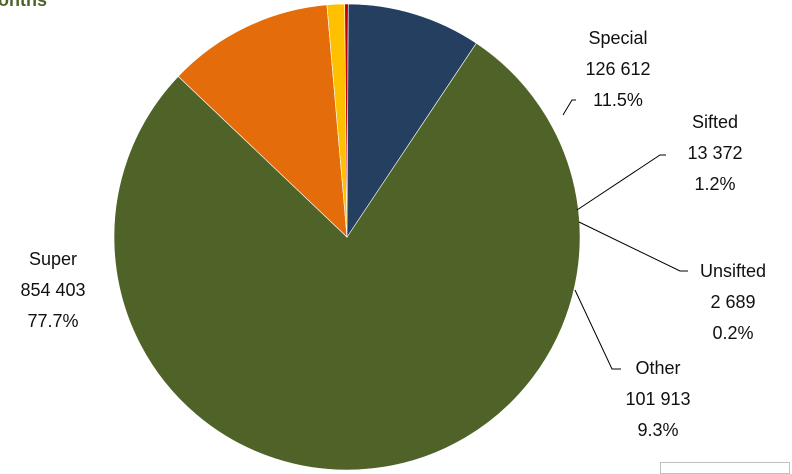 This screenshot has height=474, width=792. What do you see at coordinates (598, 329) in the screenshot?
I see `leader-line-other` at bounding box center [598, 329].